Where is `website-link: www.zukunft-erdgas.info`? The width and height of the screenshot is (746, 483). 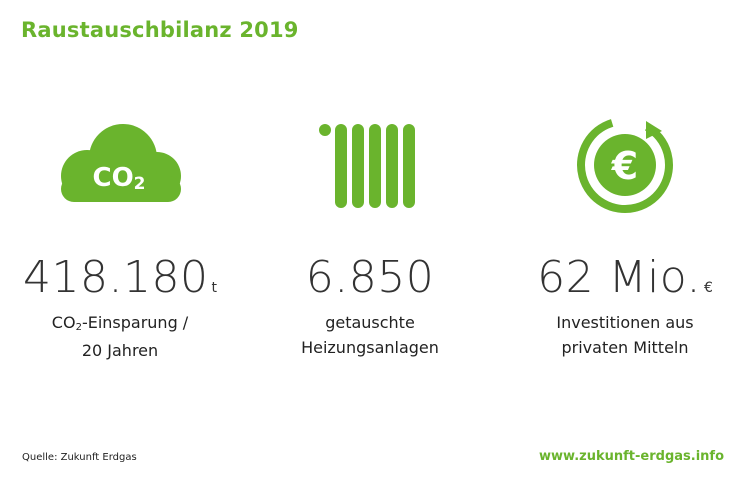 website-link: www.zukunft-erdgas.info is located at coordinates (631, 456).